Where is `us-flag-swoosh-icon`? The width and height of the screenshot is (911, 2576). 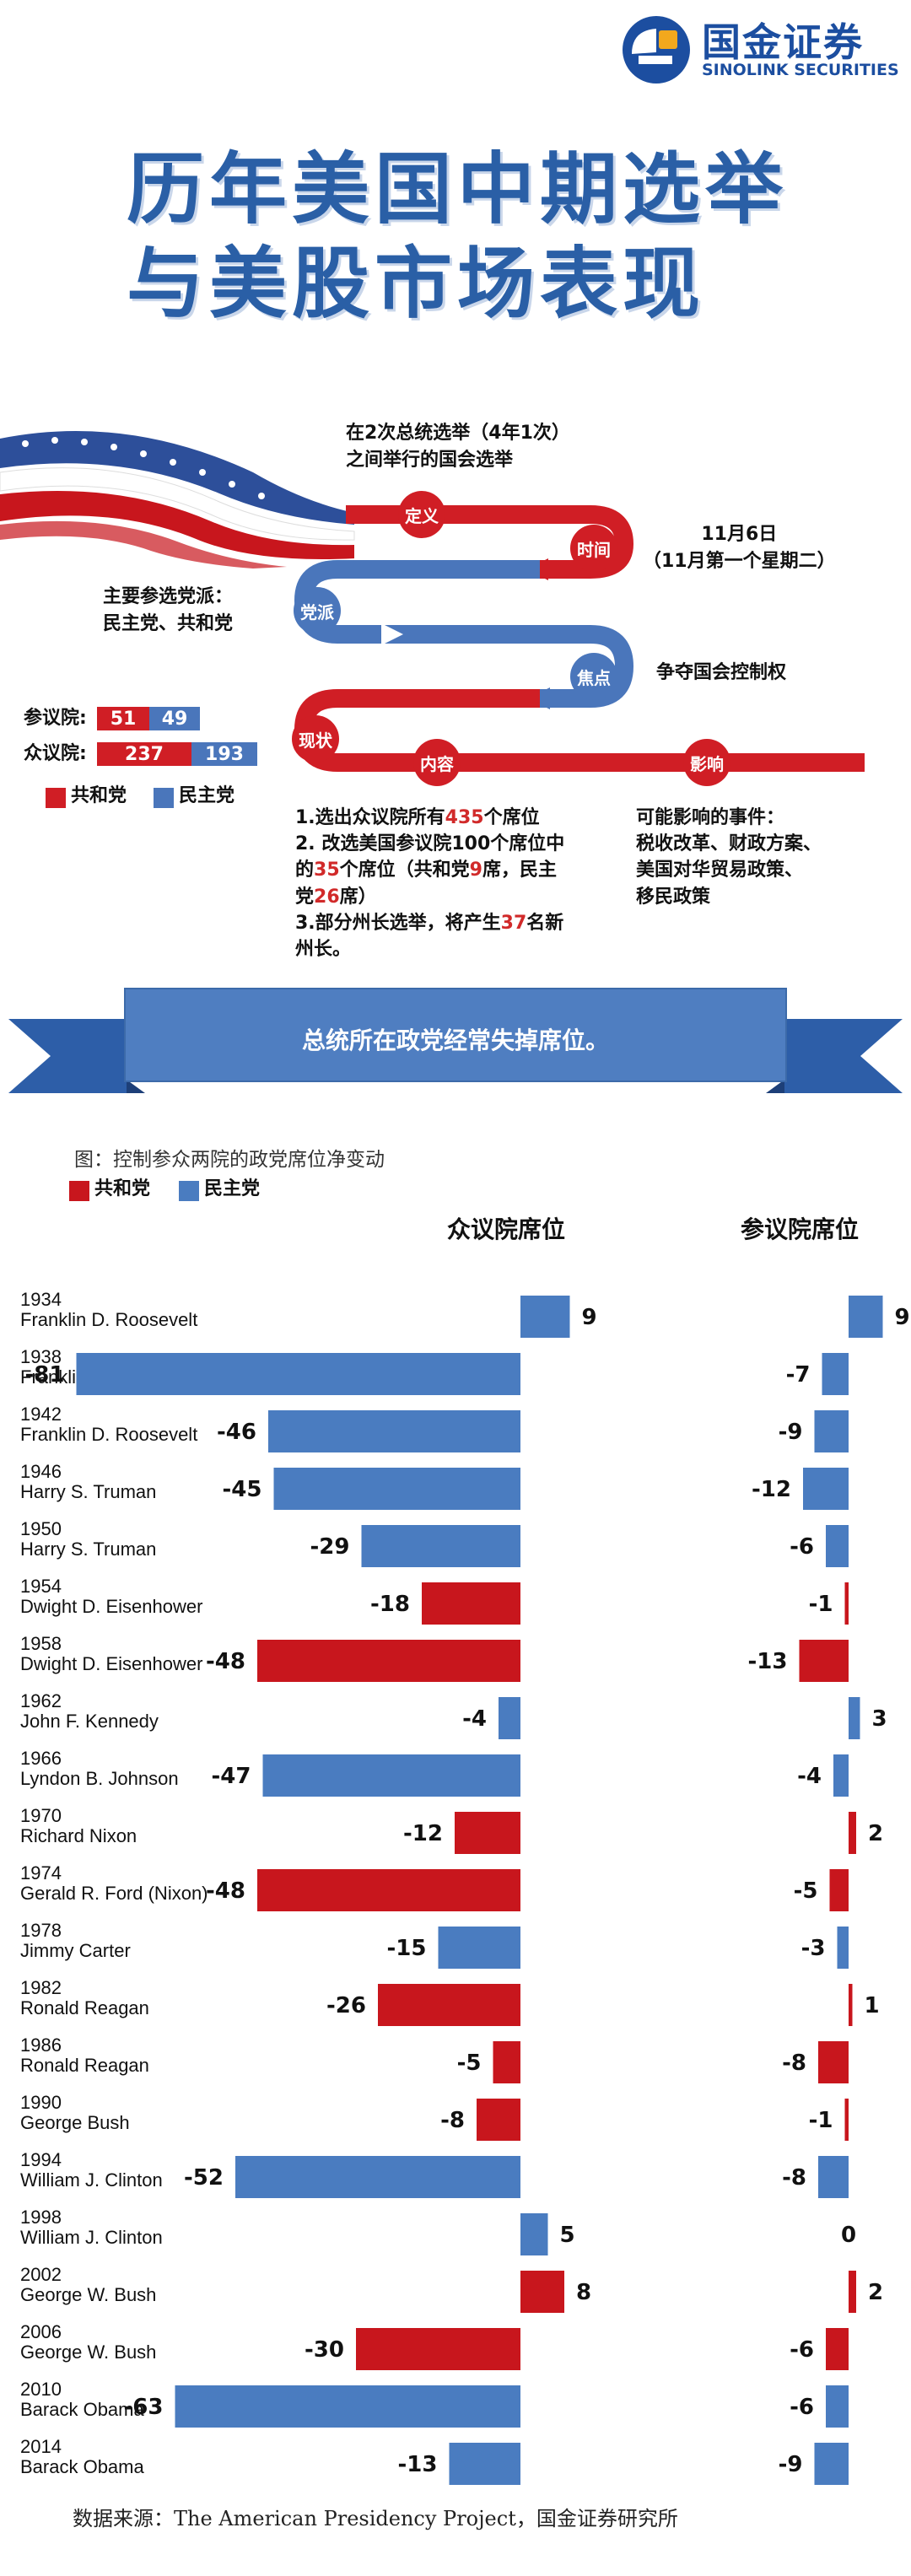
us-flag-swoosh-icon is located at coordinates (177, 500).